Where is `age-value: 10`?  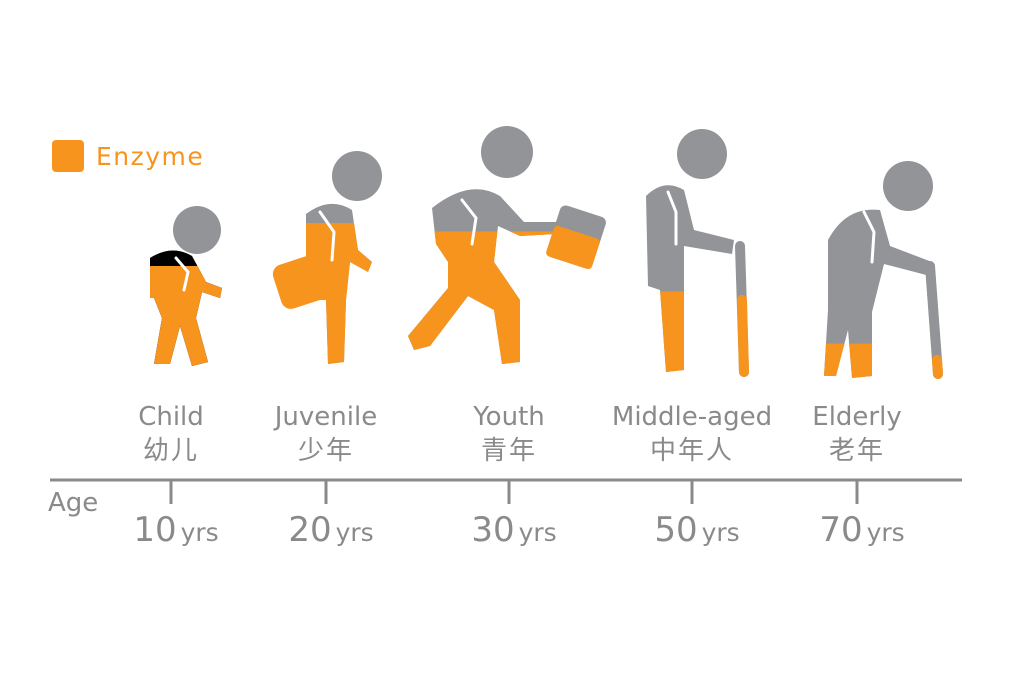 age-value: 10 is located at coordinates (155, 530).